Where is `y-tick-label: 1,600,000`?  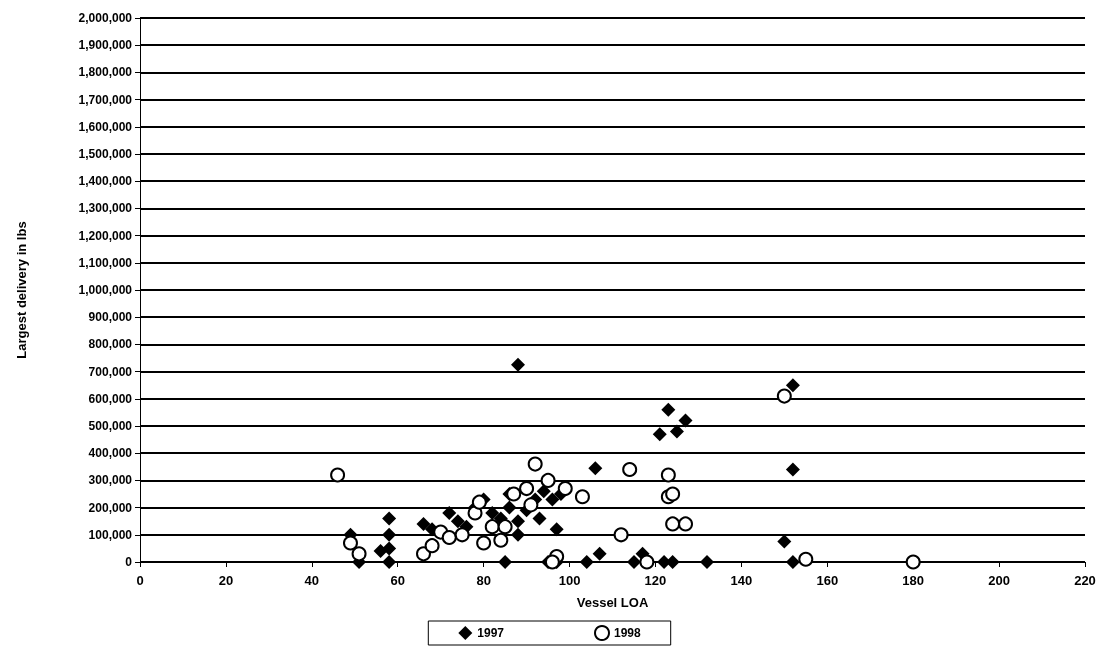
y-tick-label: 1,600,000 is located at coordinates (105, 126).